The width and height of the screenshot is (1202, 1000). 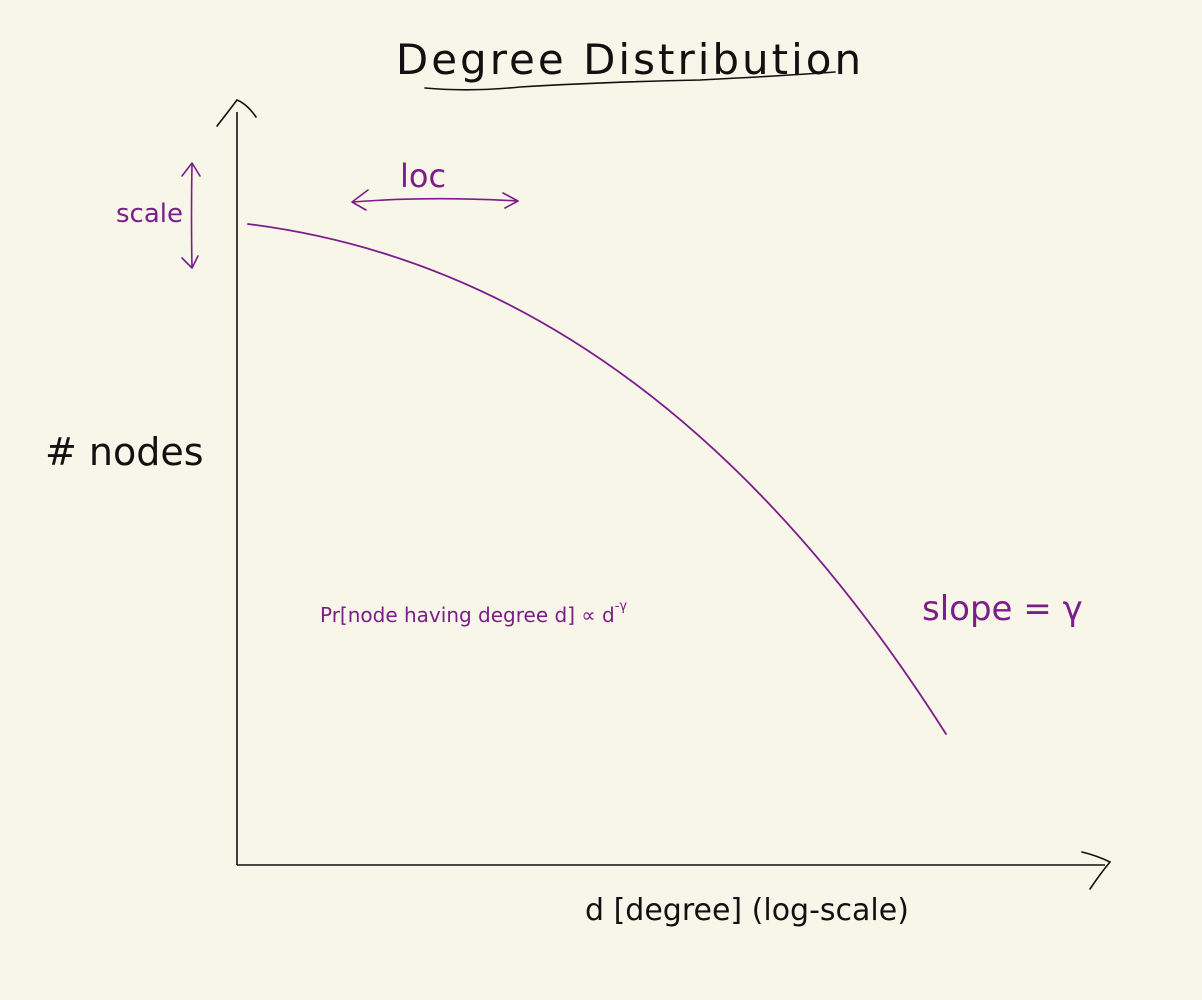 What do you see at coordinates (124, 452) in the screenshot?
I see `y-axis-label: # nodes` at bounding box center [124, 452].